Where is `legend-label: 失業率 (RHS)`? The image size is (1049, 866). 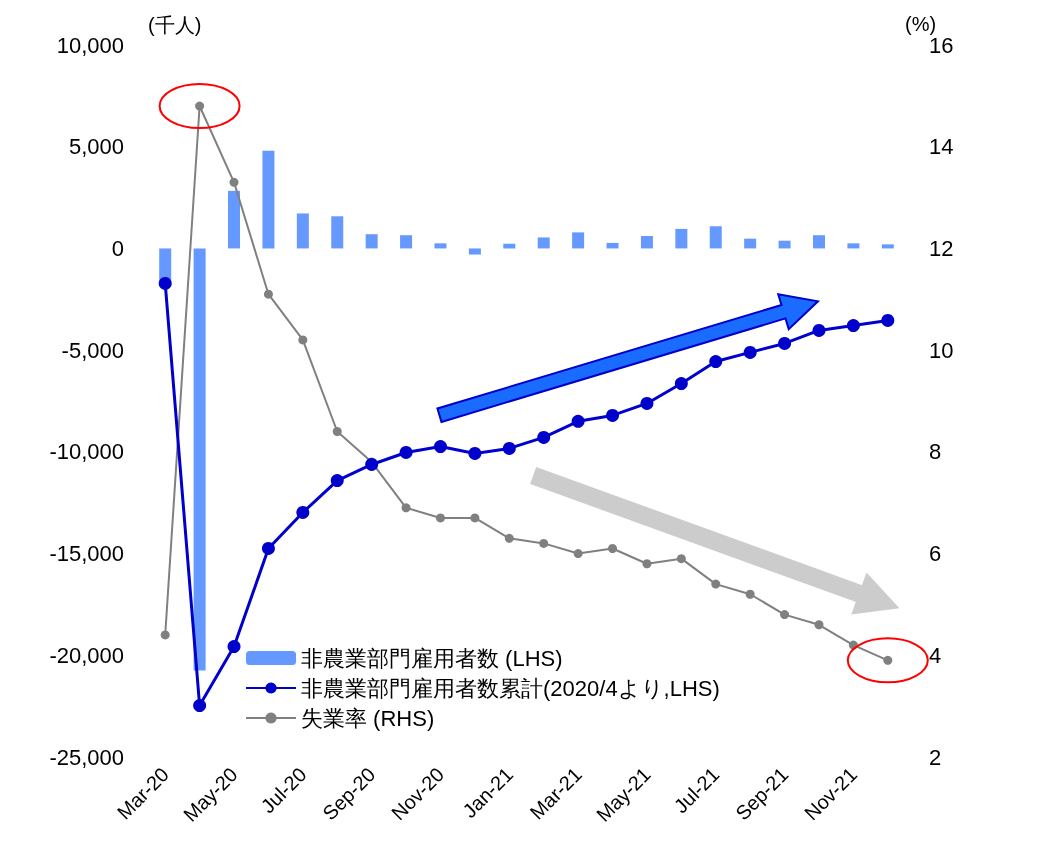
legend-label: 失業率 (RHS) is located at coordinates (368, 718).